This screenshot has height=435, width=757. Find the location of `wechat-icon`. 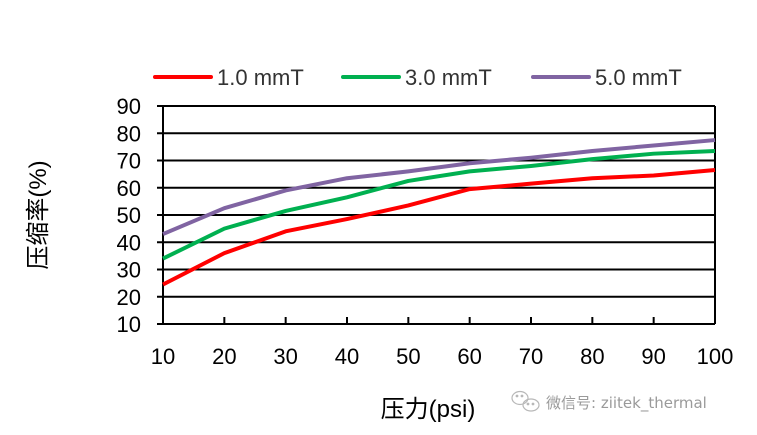

wechat-icon is located at coordinates (525, 401).